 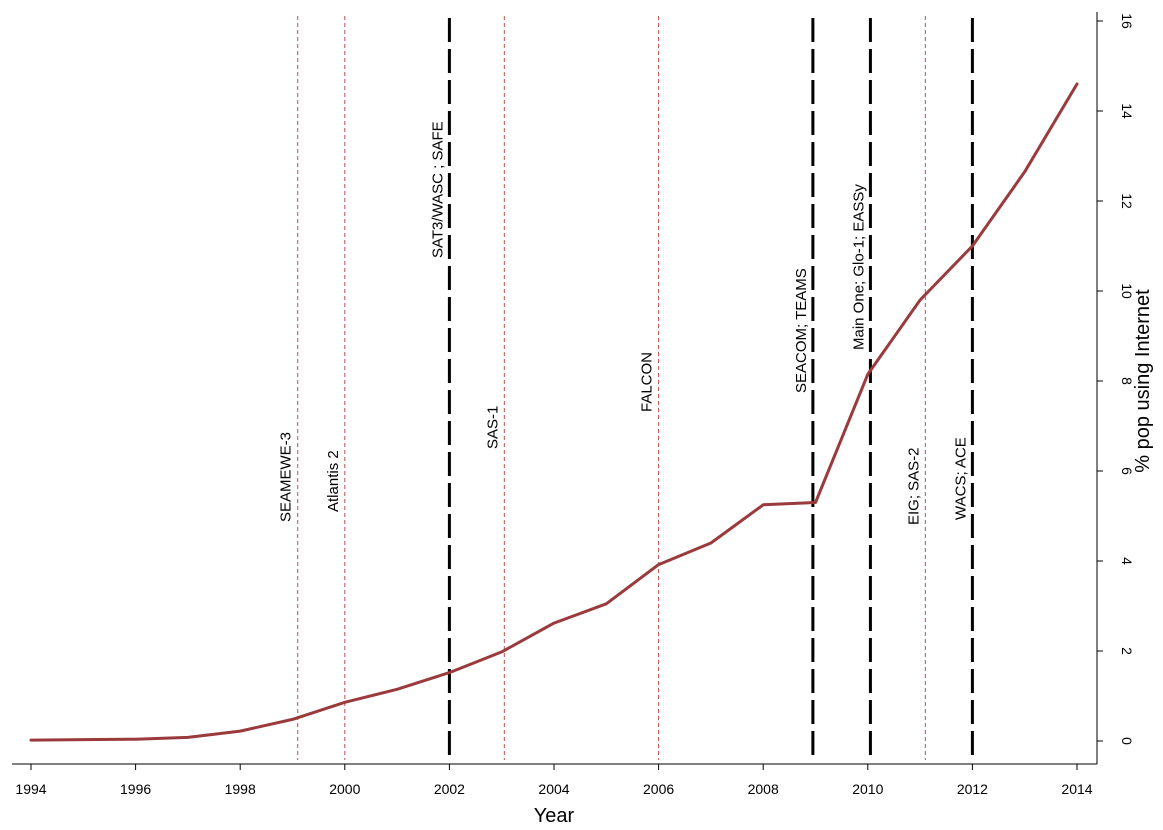 What do you see at coordinates (658, 789) in the screenshot?
I see `x-tick-label-6: 2006` at bounding box center [658, 789].